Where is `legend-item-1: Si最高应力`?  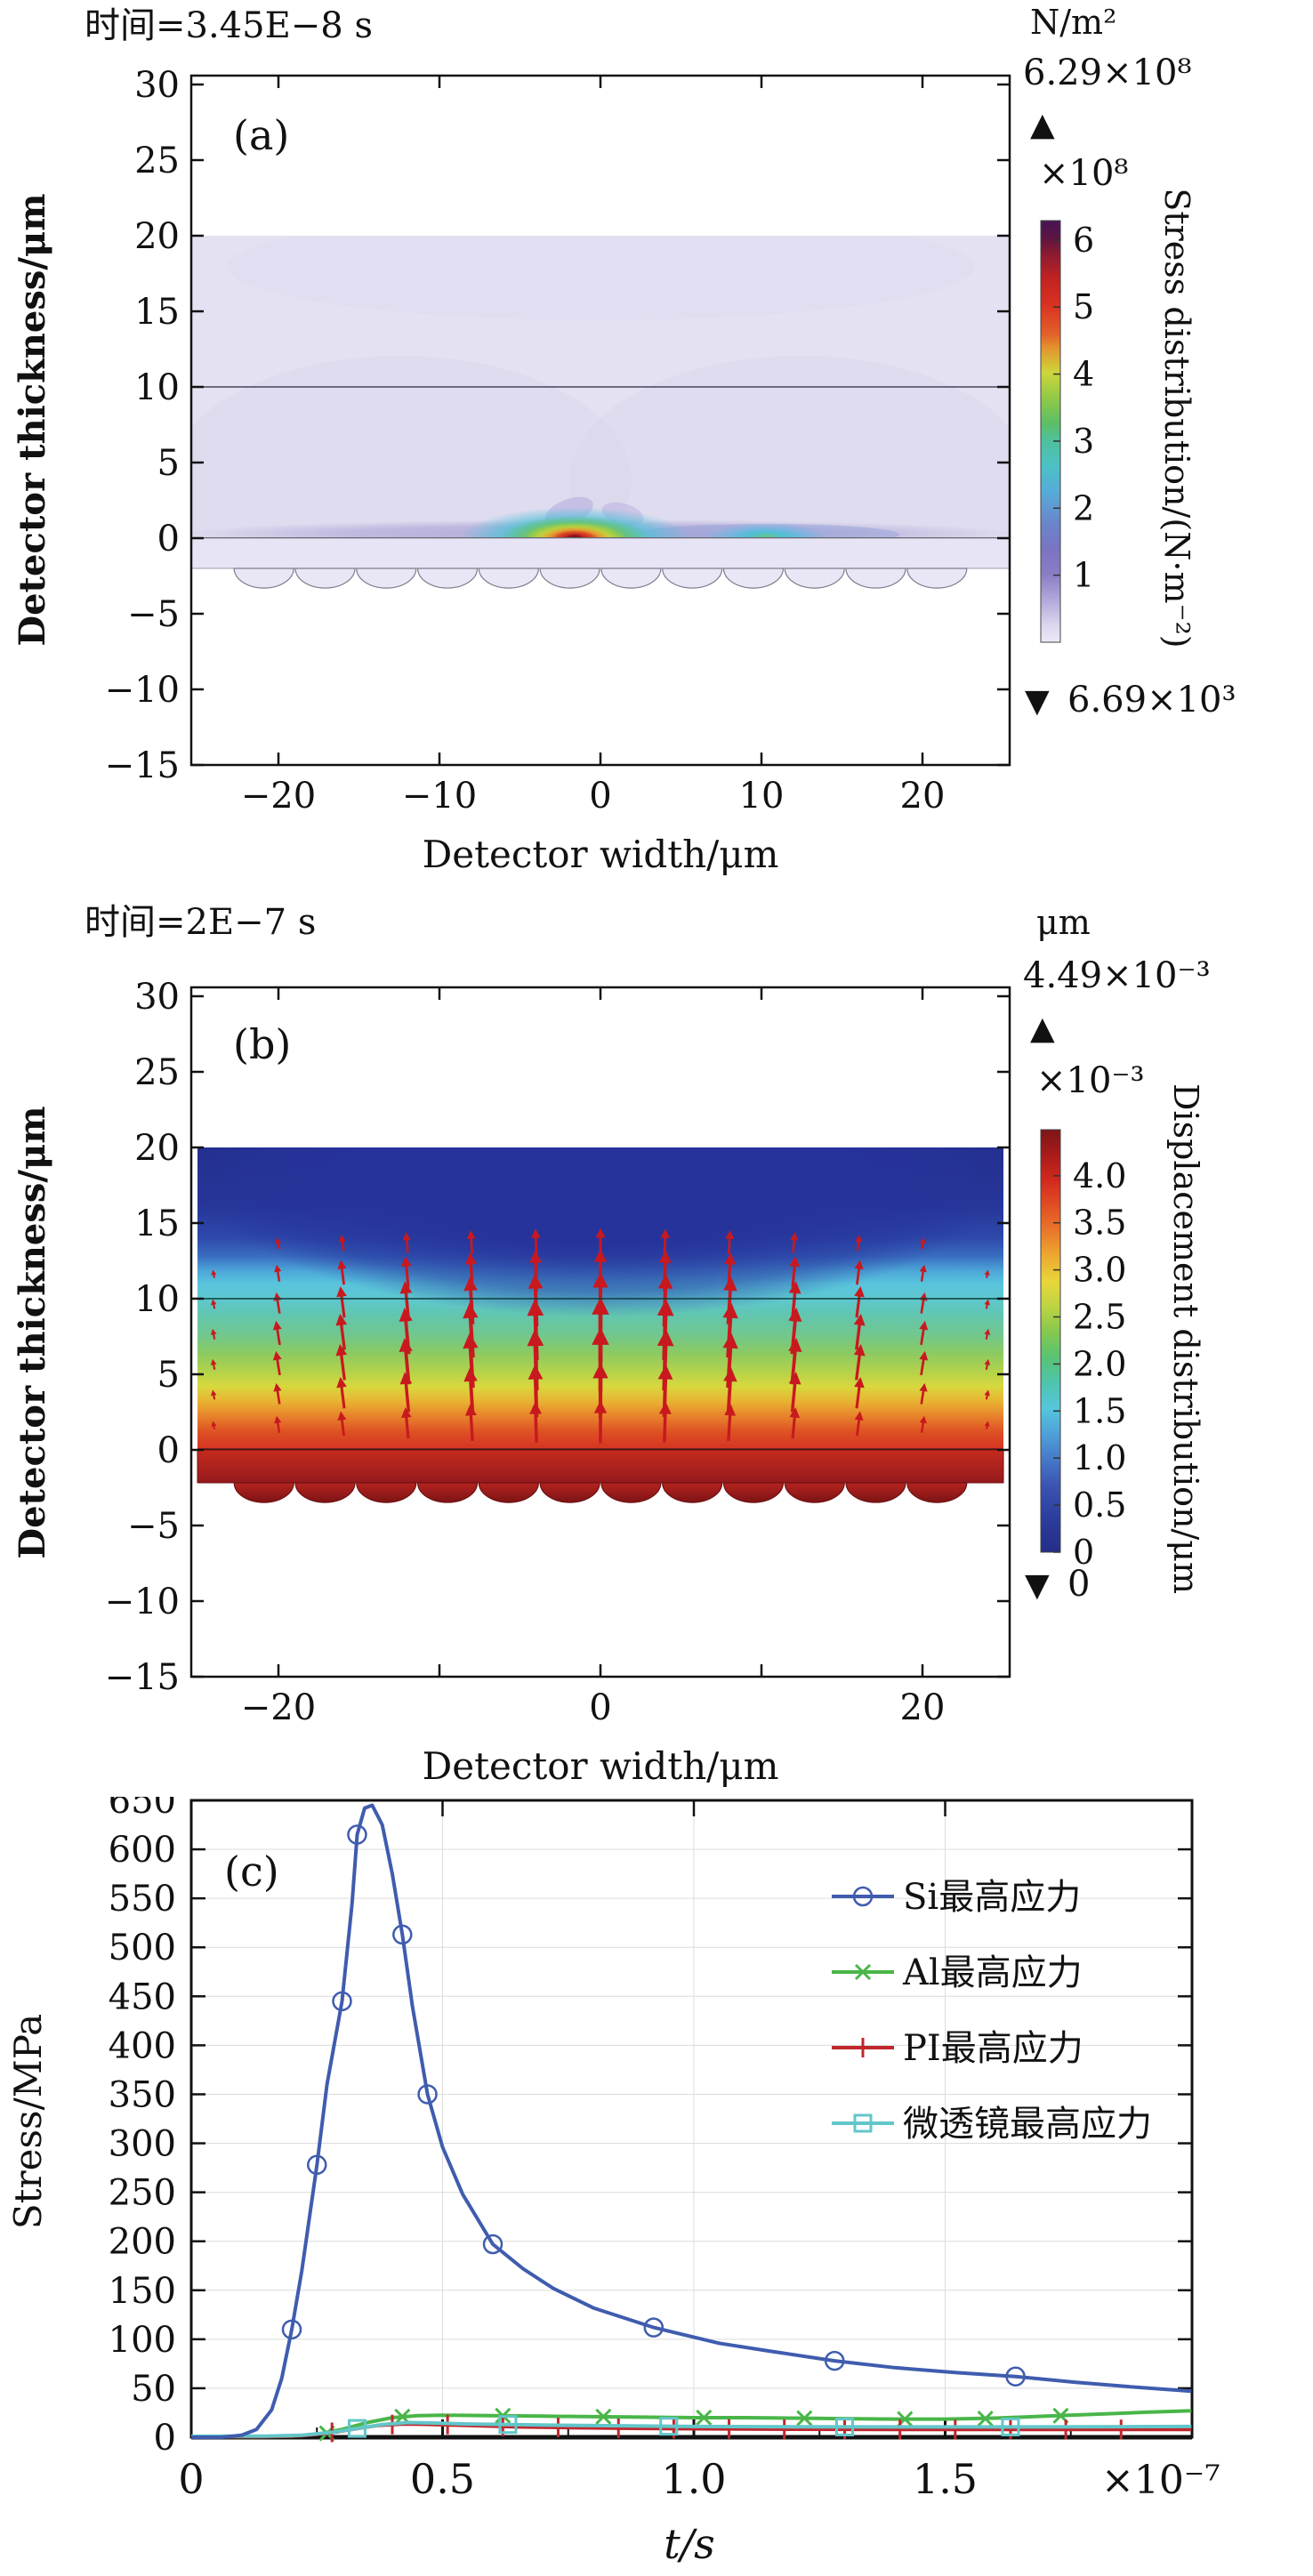 legend-item-1: Si最高应力 is located at coordinates (957, 1897).